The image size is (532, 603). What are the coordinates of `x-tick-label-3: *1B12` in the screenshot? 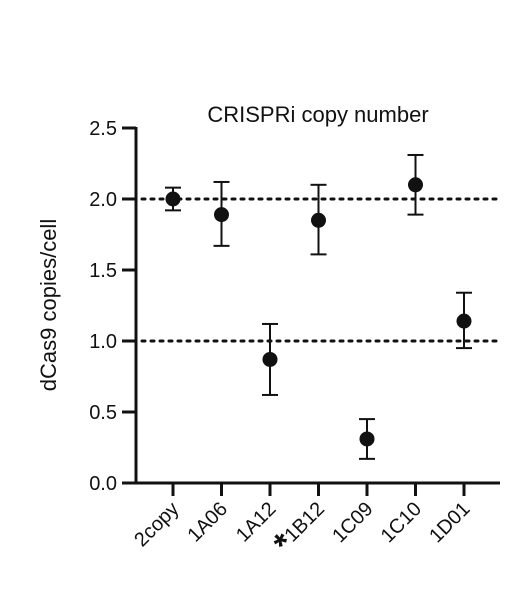 It's located at (300, 527).